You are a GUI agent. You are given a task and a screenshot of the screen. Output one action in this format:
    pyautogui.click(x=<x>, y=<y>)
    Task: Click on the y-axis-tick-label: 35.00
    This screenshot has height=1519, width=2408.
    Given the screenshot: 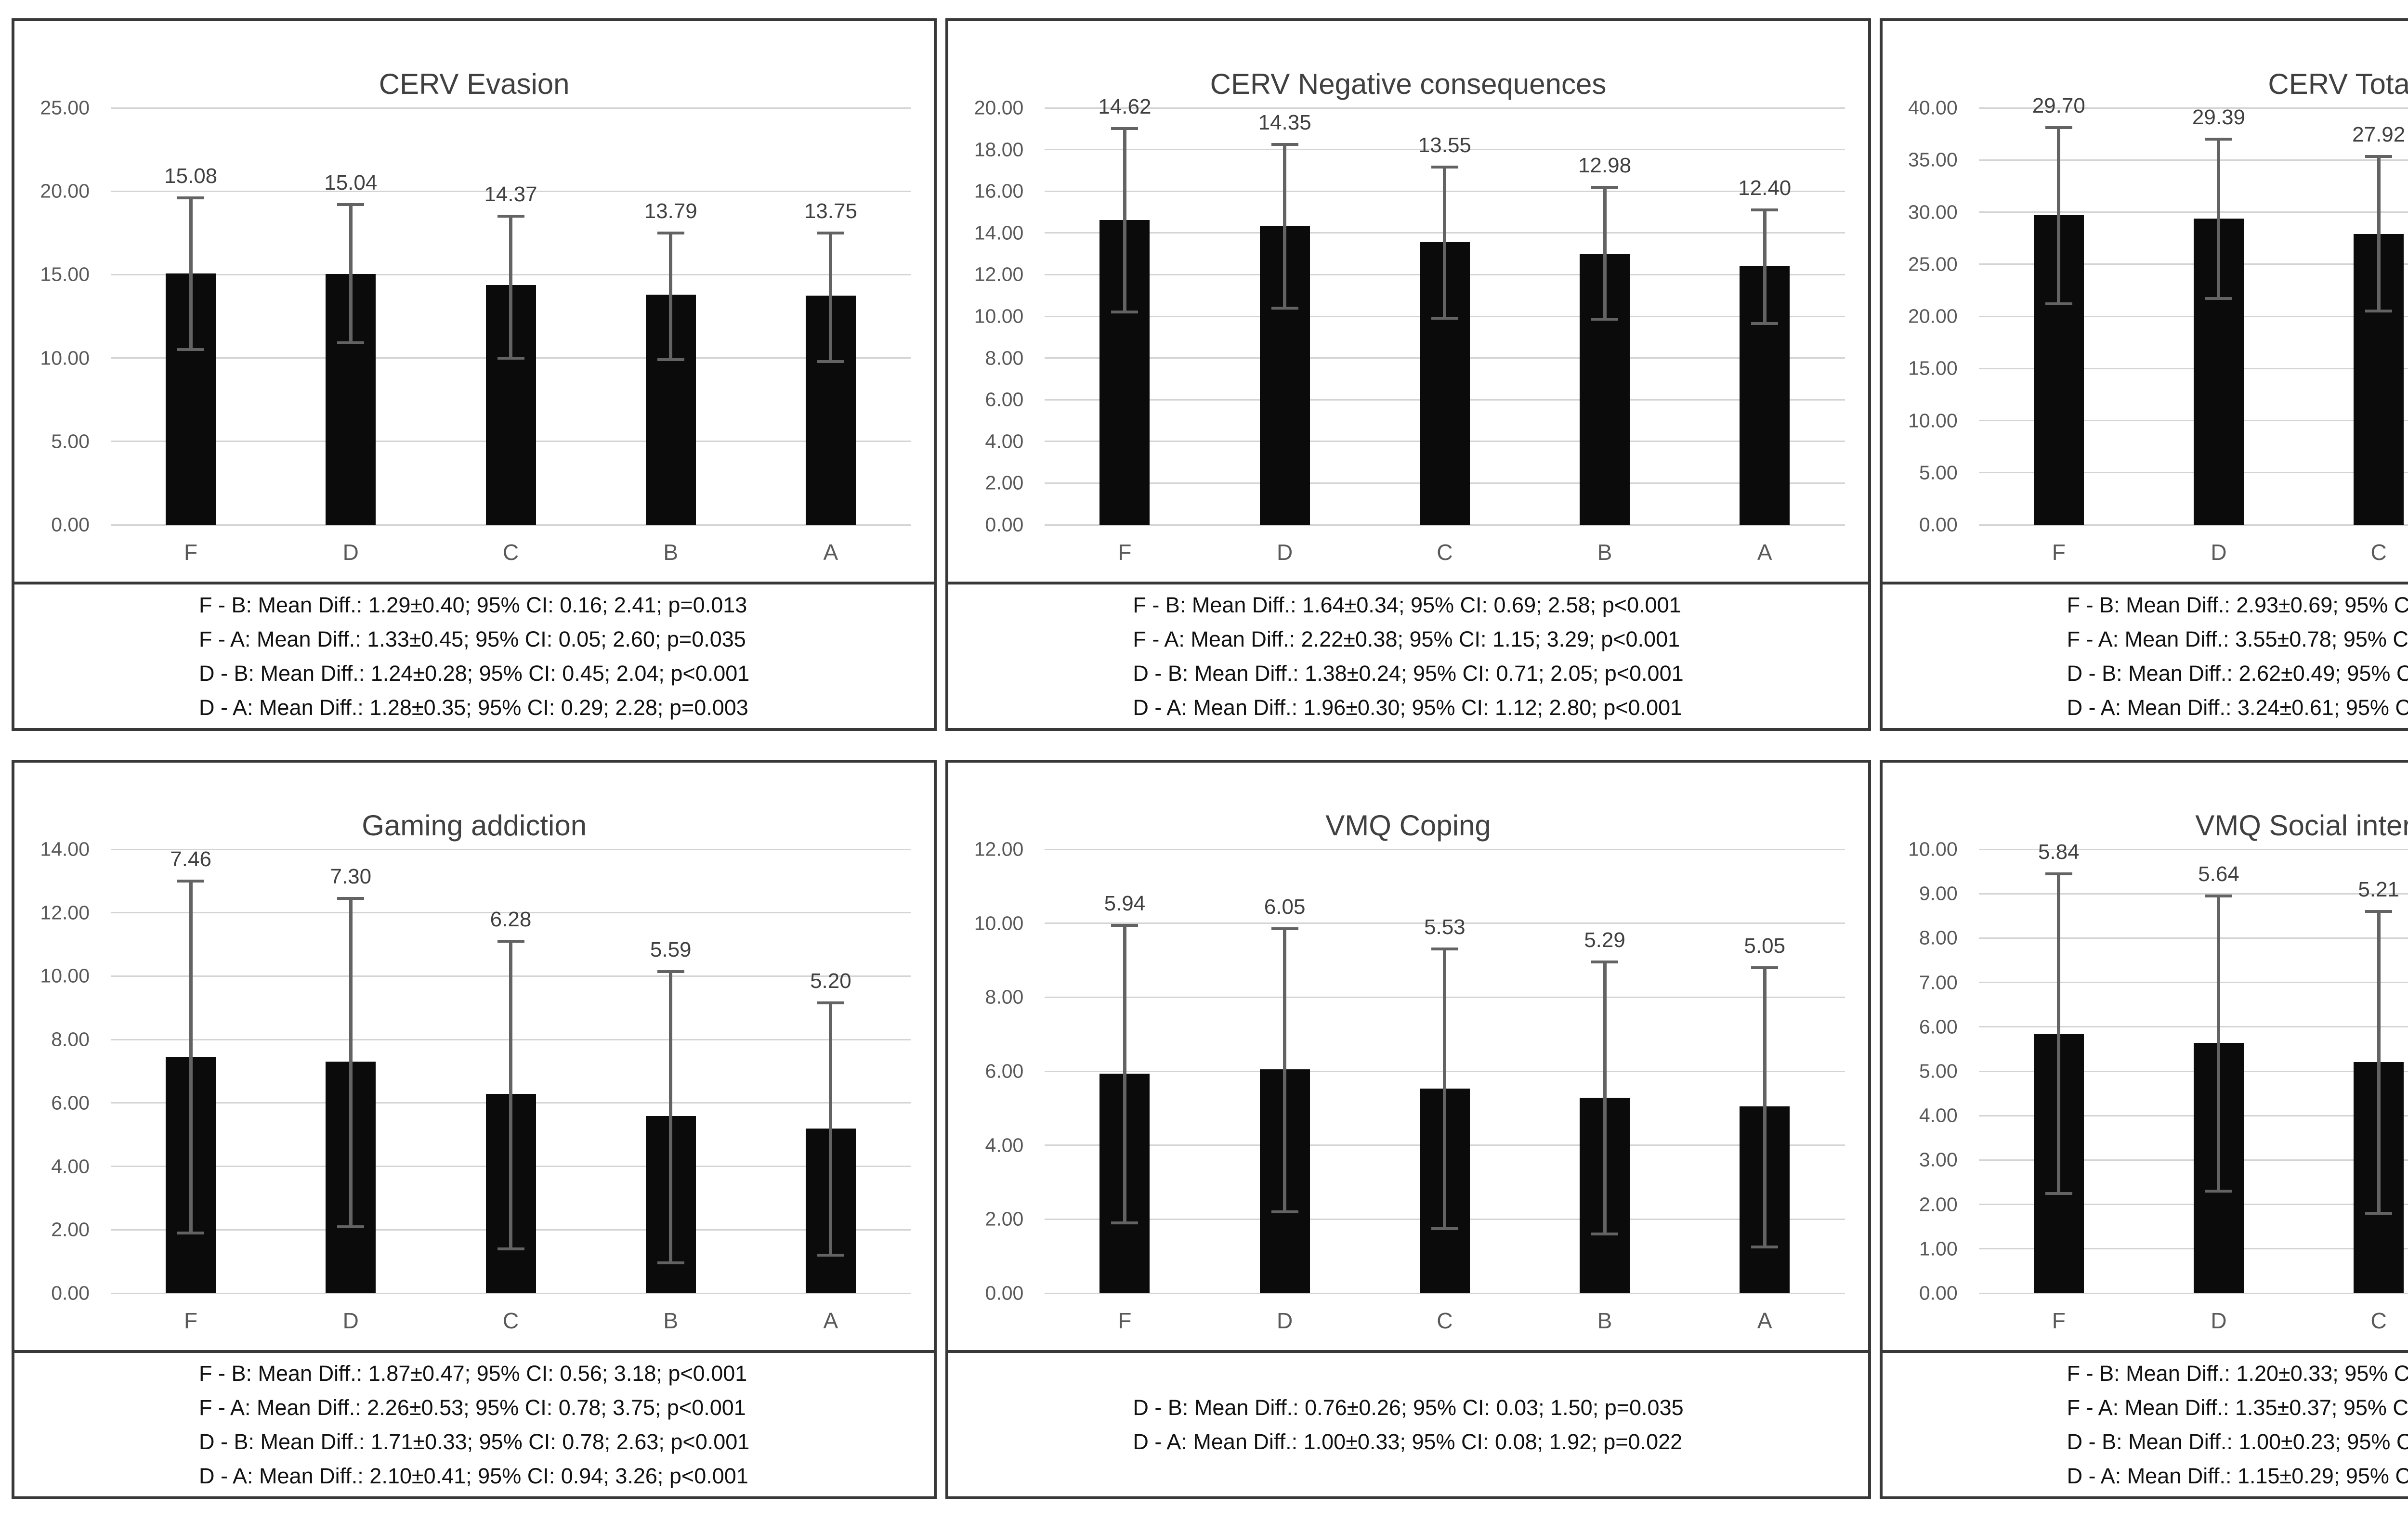 What is the action you would take?
    pyautogui.click(x=1933, y=159)
    